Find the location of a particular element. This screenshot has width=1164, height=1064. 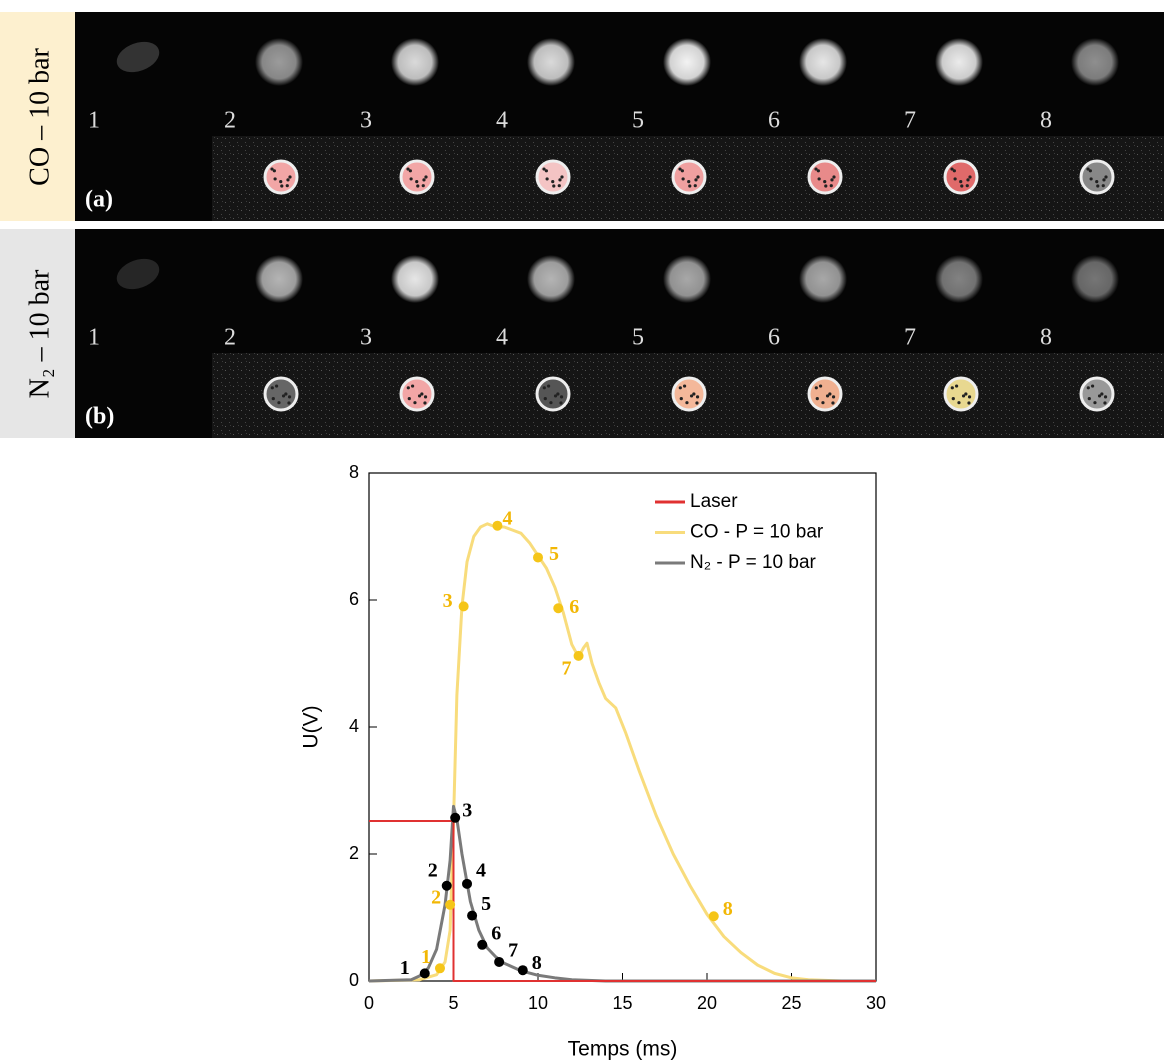

point-label: 2 is located at coordinates (436, 897).